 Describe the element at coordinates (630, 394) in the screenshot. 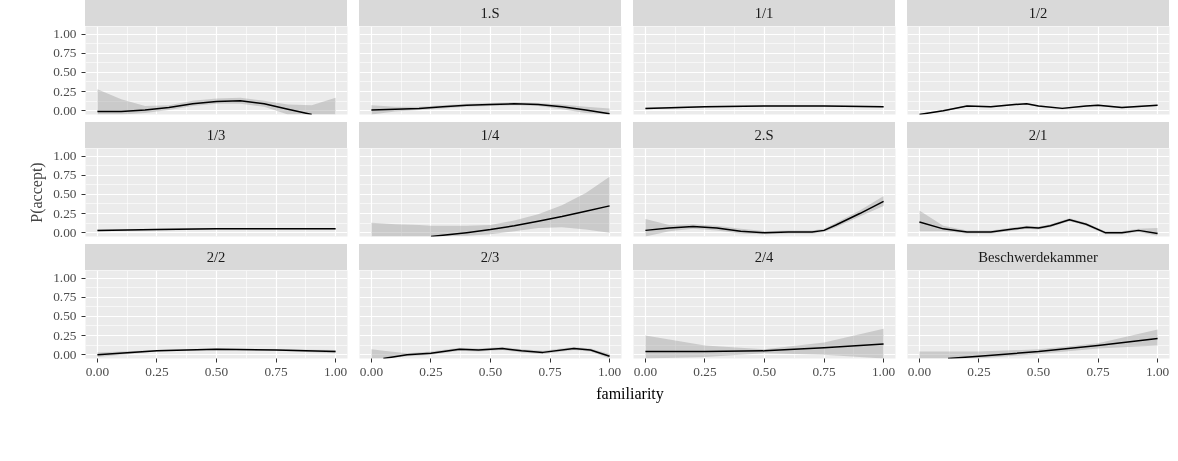

I see `x-axis-title: familiarity` at that location.